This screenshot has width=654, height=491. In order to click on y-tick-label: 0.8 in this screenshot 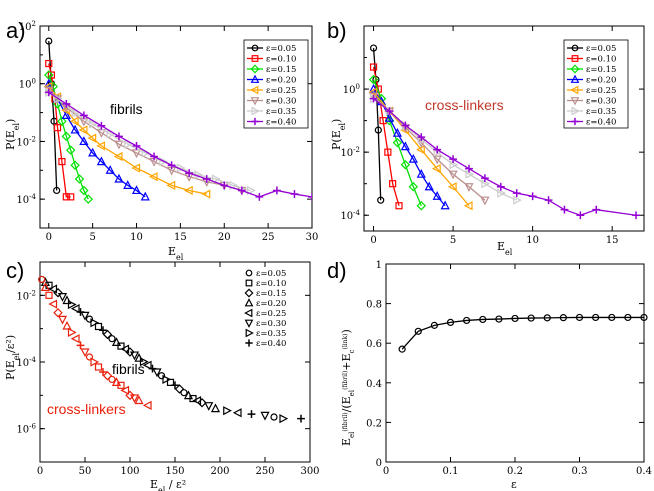, I will do `click(374, 305)`.